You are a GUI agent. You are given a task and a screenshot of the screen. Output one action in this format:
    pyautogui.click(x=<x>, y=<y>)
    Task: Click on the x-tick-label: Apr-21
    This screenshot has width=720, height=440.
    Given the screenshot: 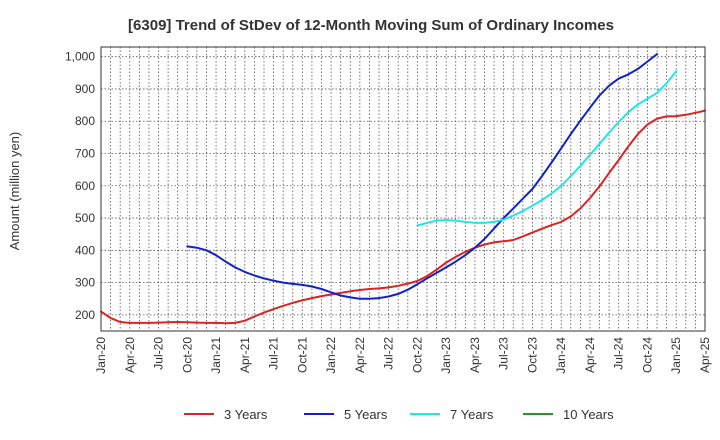 What is the action you would take?
    pyautogui.click(x=245, y=355)
    